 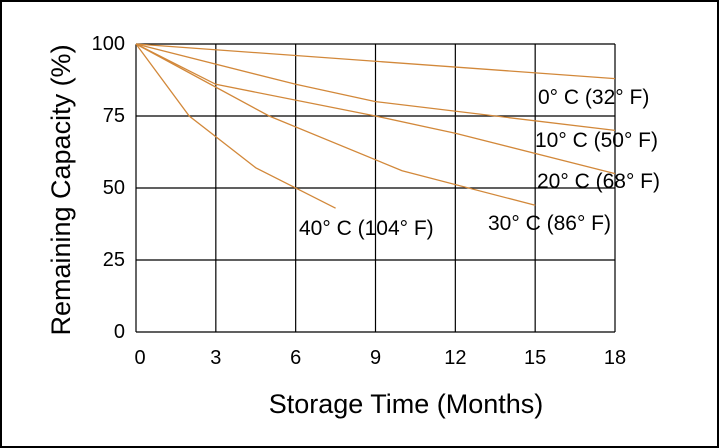 I want to click on series-label: 0° C (32° F), so click(x=593, y=97).